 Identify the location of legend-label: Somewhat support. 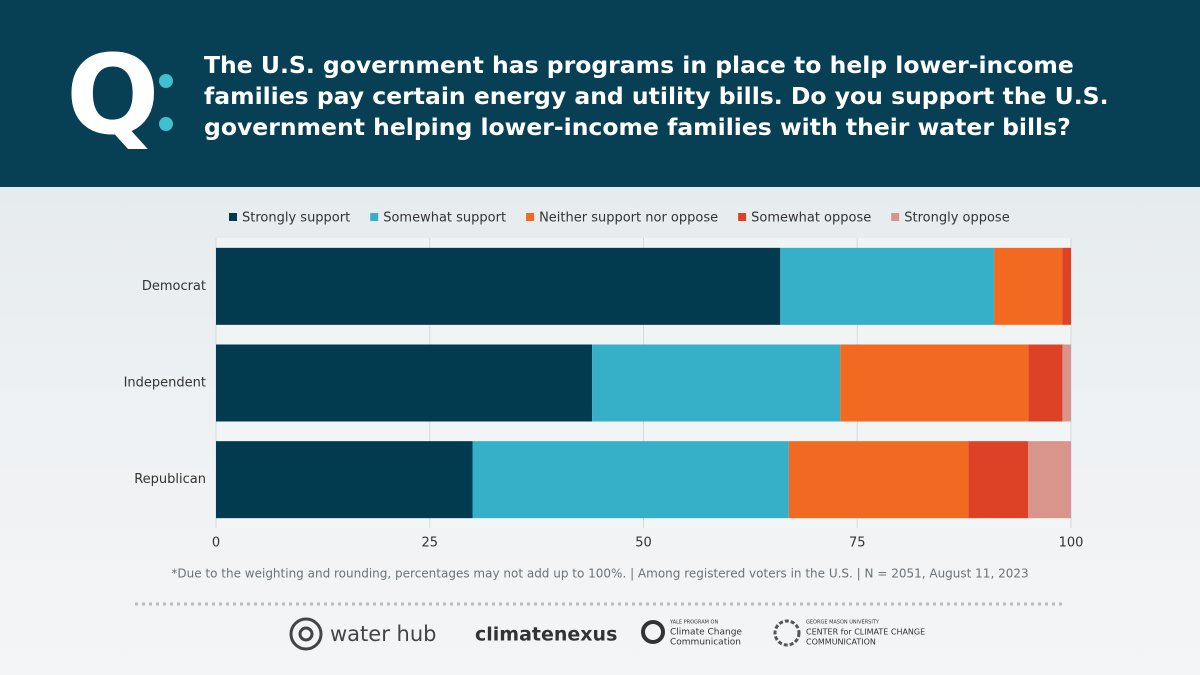
(444, 218).